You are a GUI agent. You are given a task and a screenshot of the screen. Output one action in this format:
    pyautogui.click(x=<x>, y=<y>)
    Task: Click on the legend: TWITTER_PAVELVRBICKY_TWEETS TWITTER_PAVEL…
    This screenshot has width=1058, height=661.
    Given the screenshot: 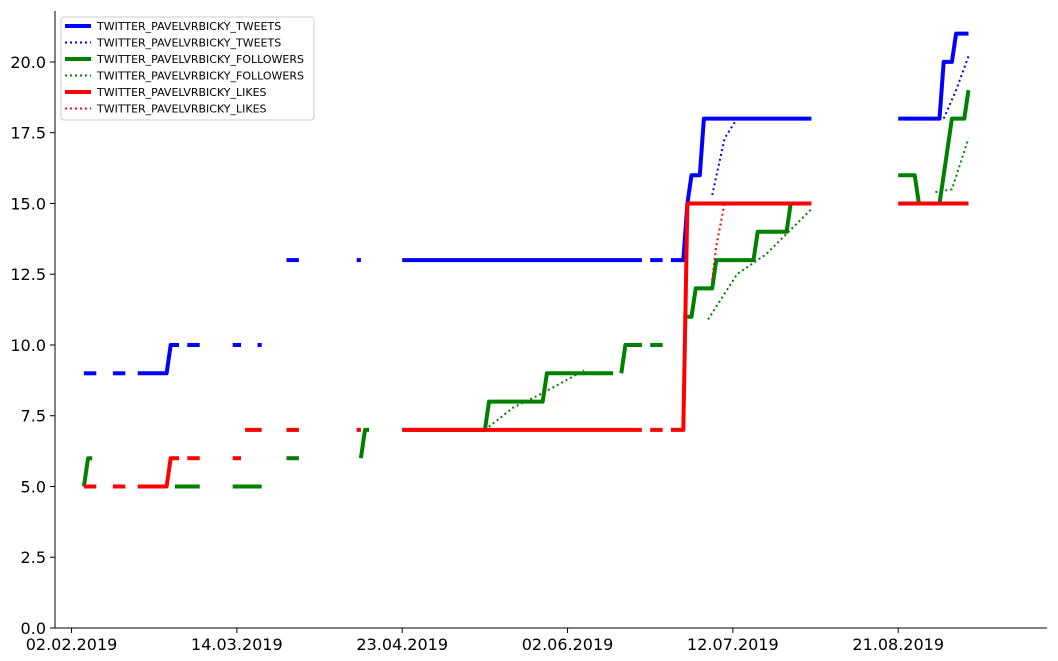 What is the action you would take?
    pyautogui.click(x=187, y=68)
    